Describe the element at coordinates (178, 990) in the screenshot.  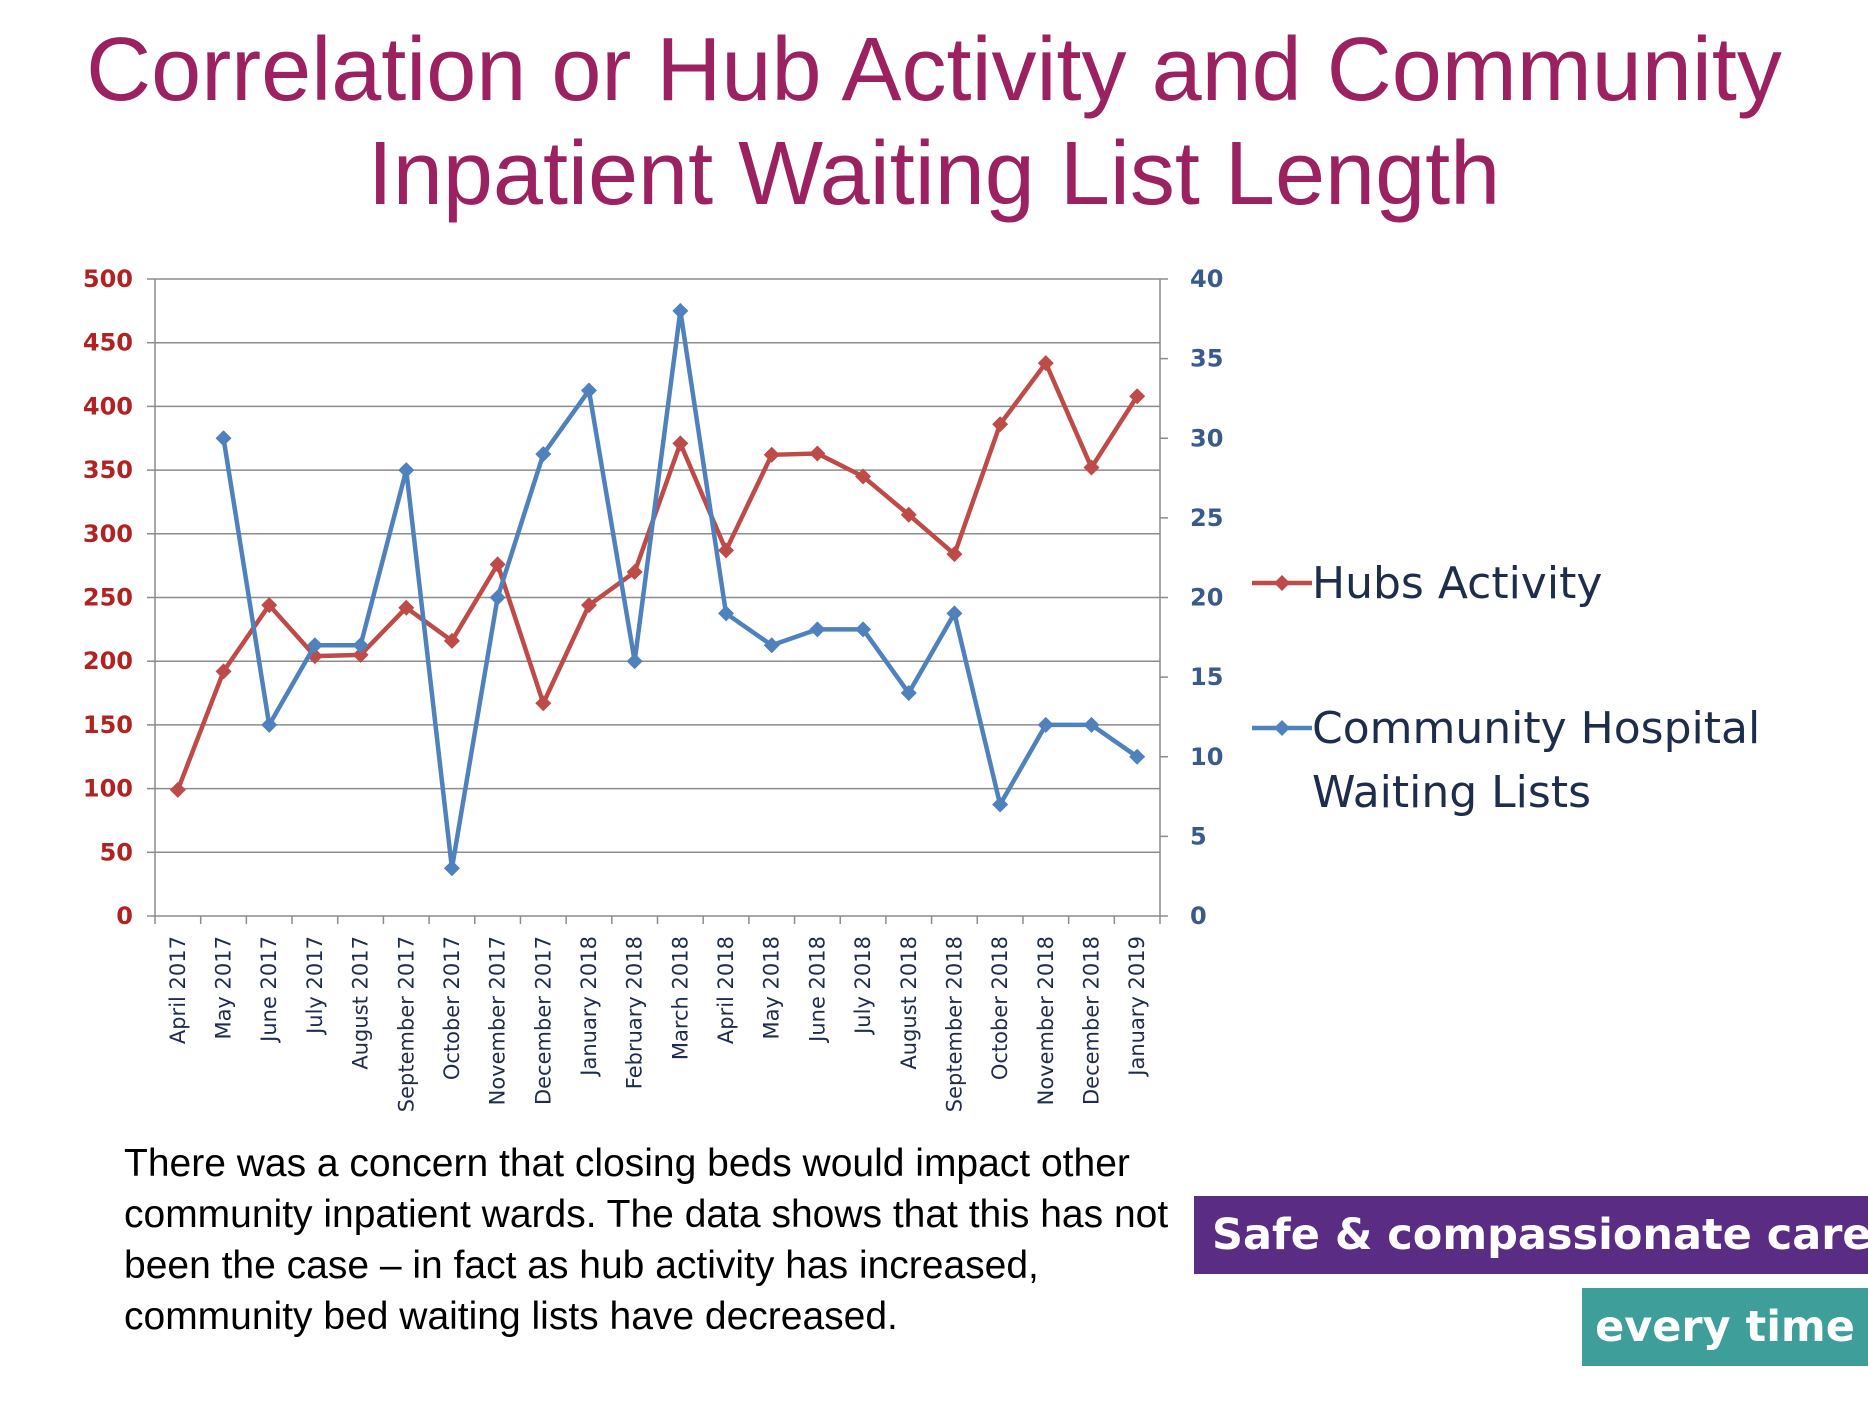
I see `x-axis-label: April 2017` at that location.